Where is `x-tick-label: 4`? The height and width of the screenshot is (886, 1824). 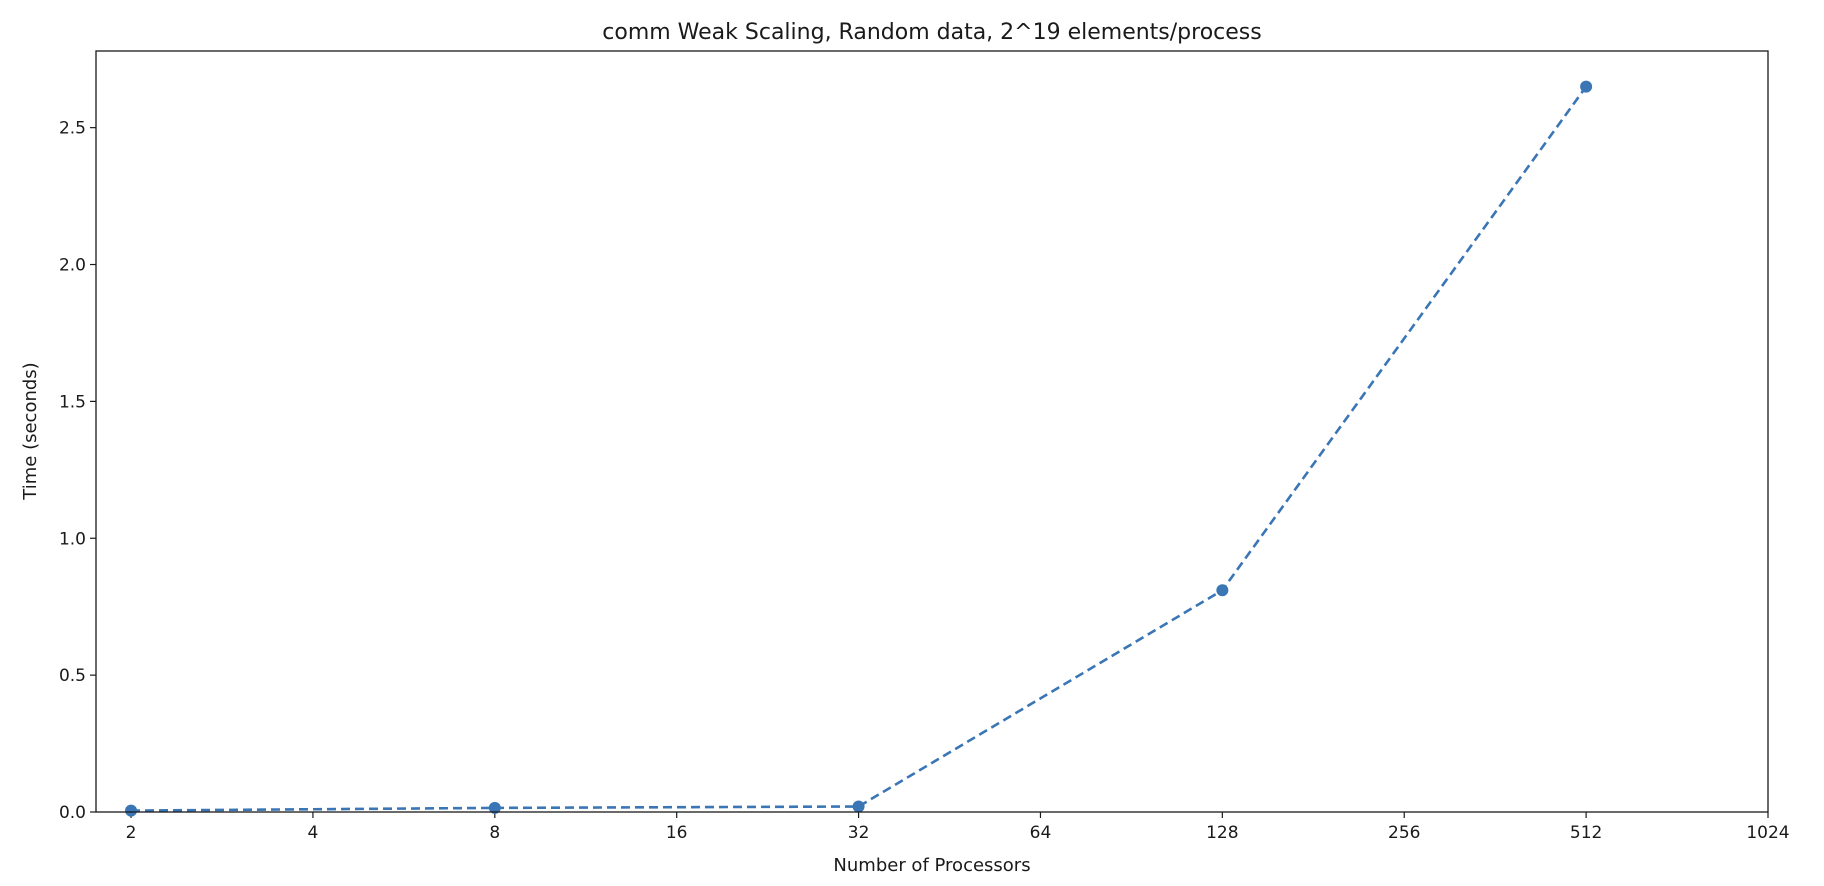 x-tick-label: 4 is located at coordinates (313, 833).